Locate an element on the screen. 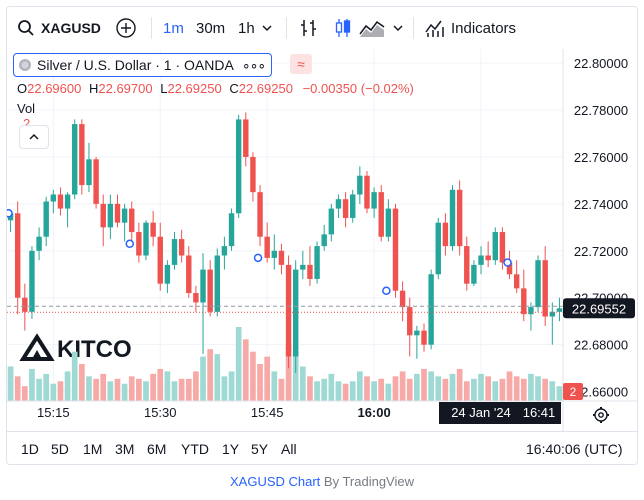 Image resolution: width=644 pixels, height=500 pixels. crosshair-date: 24 Jan '24 is located at coordinates (481, 412).